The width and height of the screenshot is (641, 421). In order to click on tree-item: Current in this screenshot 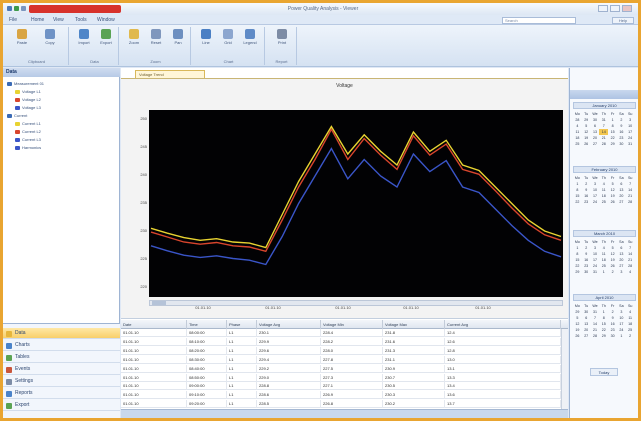, I will do `click(17, 115)`.